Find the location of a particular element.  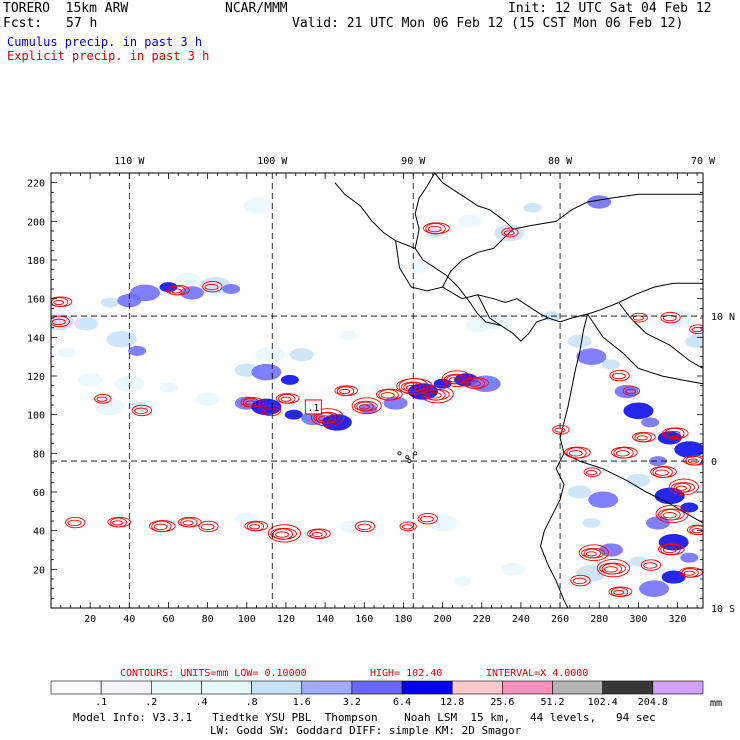

longitude-label: 80 W is located at coordinates (560, 161).